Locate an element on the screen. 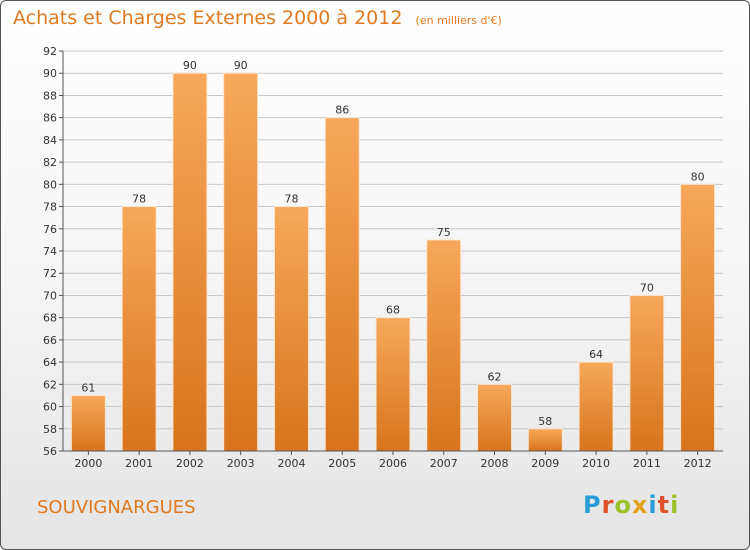  x-tick-label: 2000 is located at coordinates (88, 463).